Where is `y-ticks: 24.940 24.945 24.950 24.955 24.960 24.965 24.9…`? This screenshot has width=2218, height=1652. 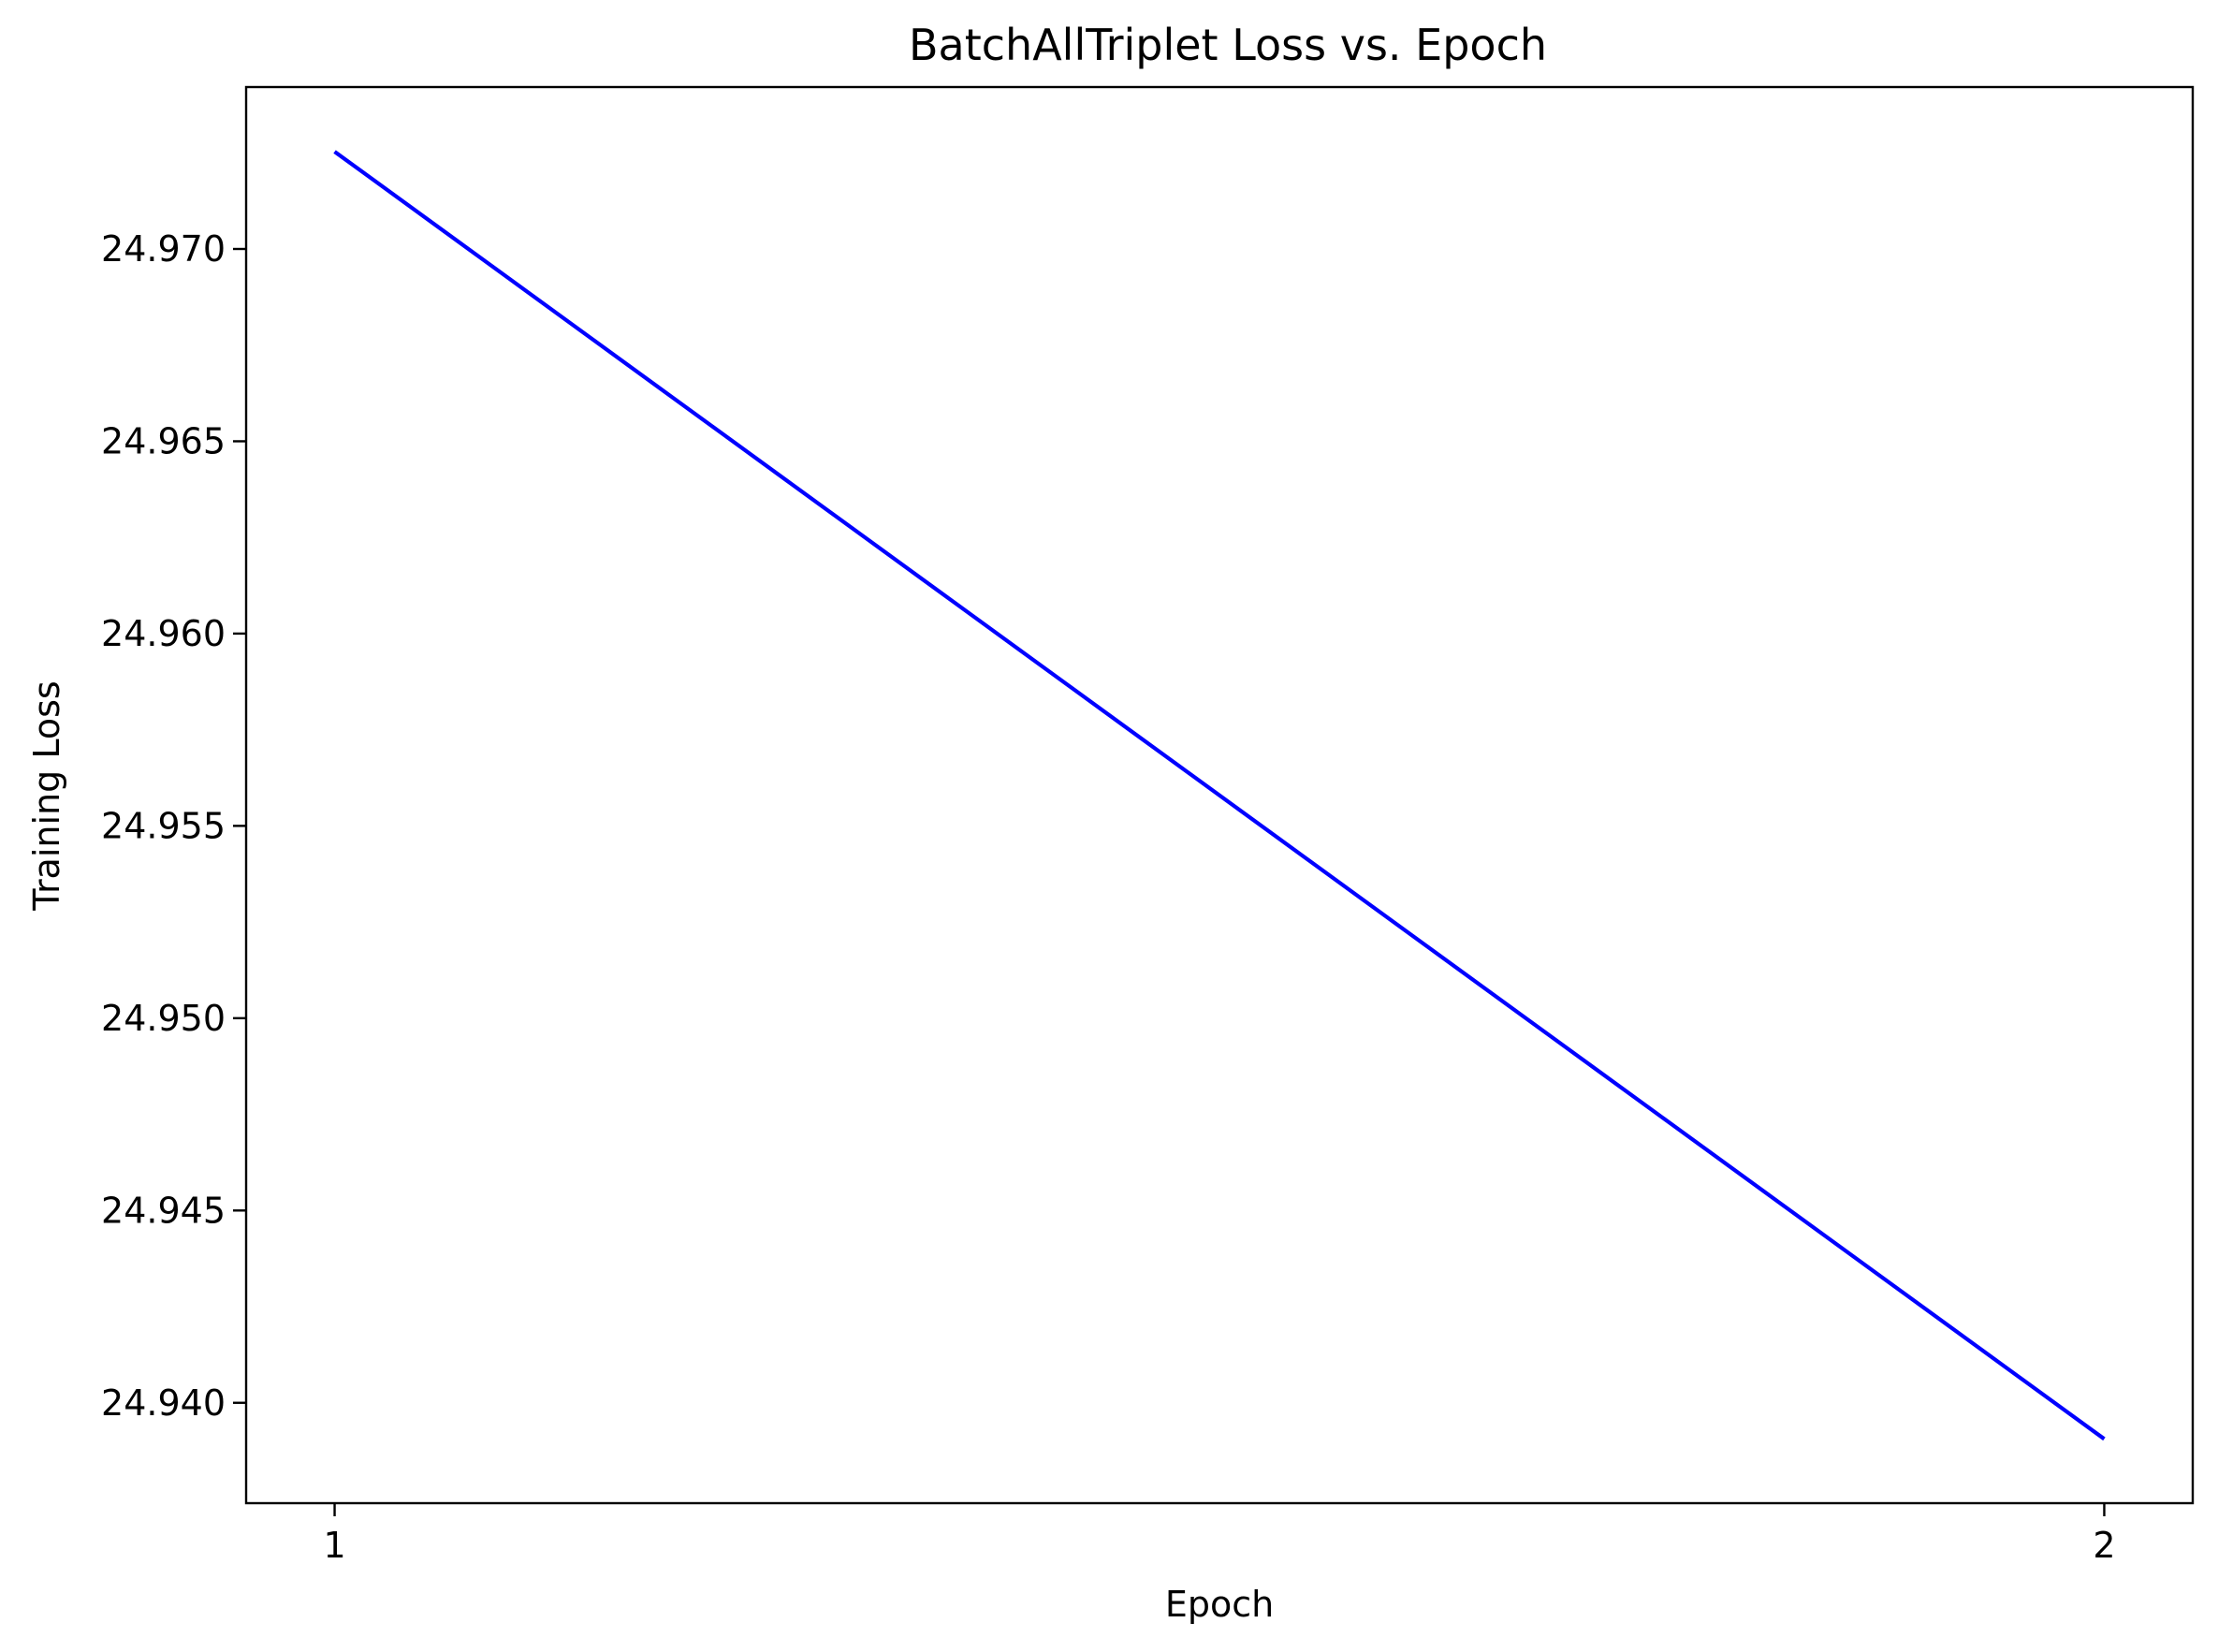 y-ticks: 24.940 24.945 24.950 24.955 24.960 24.965 24.9… is located at coordinates (174, 826).